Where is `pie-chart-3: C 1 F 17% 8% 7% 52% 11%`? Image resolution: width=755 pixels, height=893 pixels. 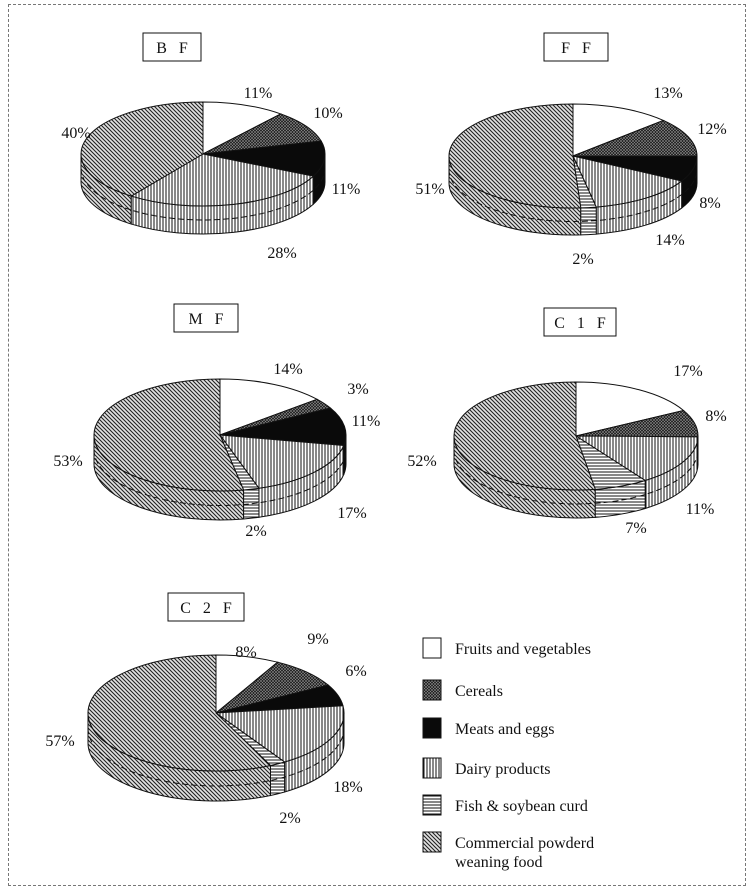 pie-chart-3: C 1 F 17% 8% 7% 52% 11% is located at coordinates (567, 422).